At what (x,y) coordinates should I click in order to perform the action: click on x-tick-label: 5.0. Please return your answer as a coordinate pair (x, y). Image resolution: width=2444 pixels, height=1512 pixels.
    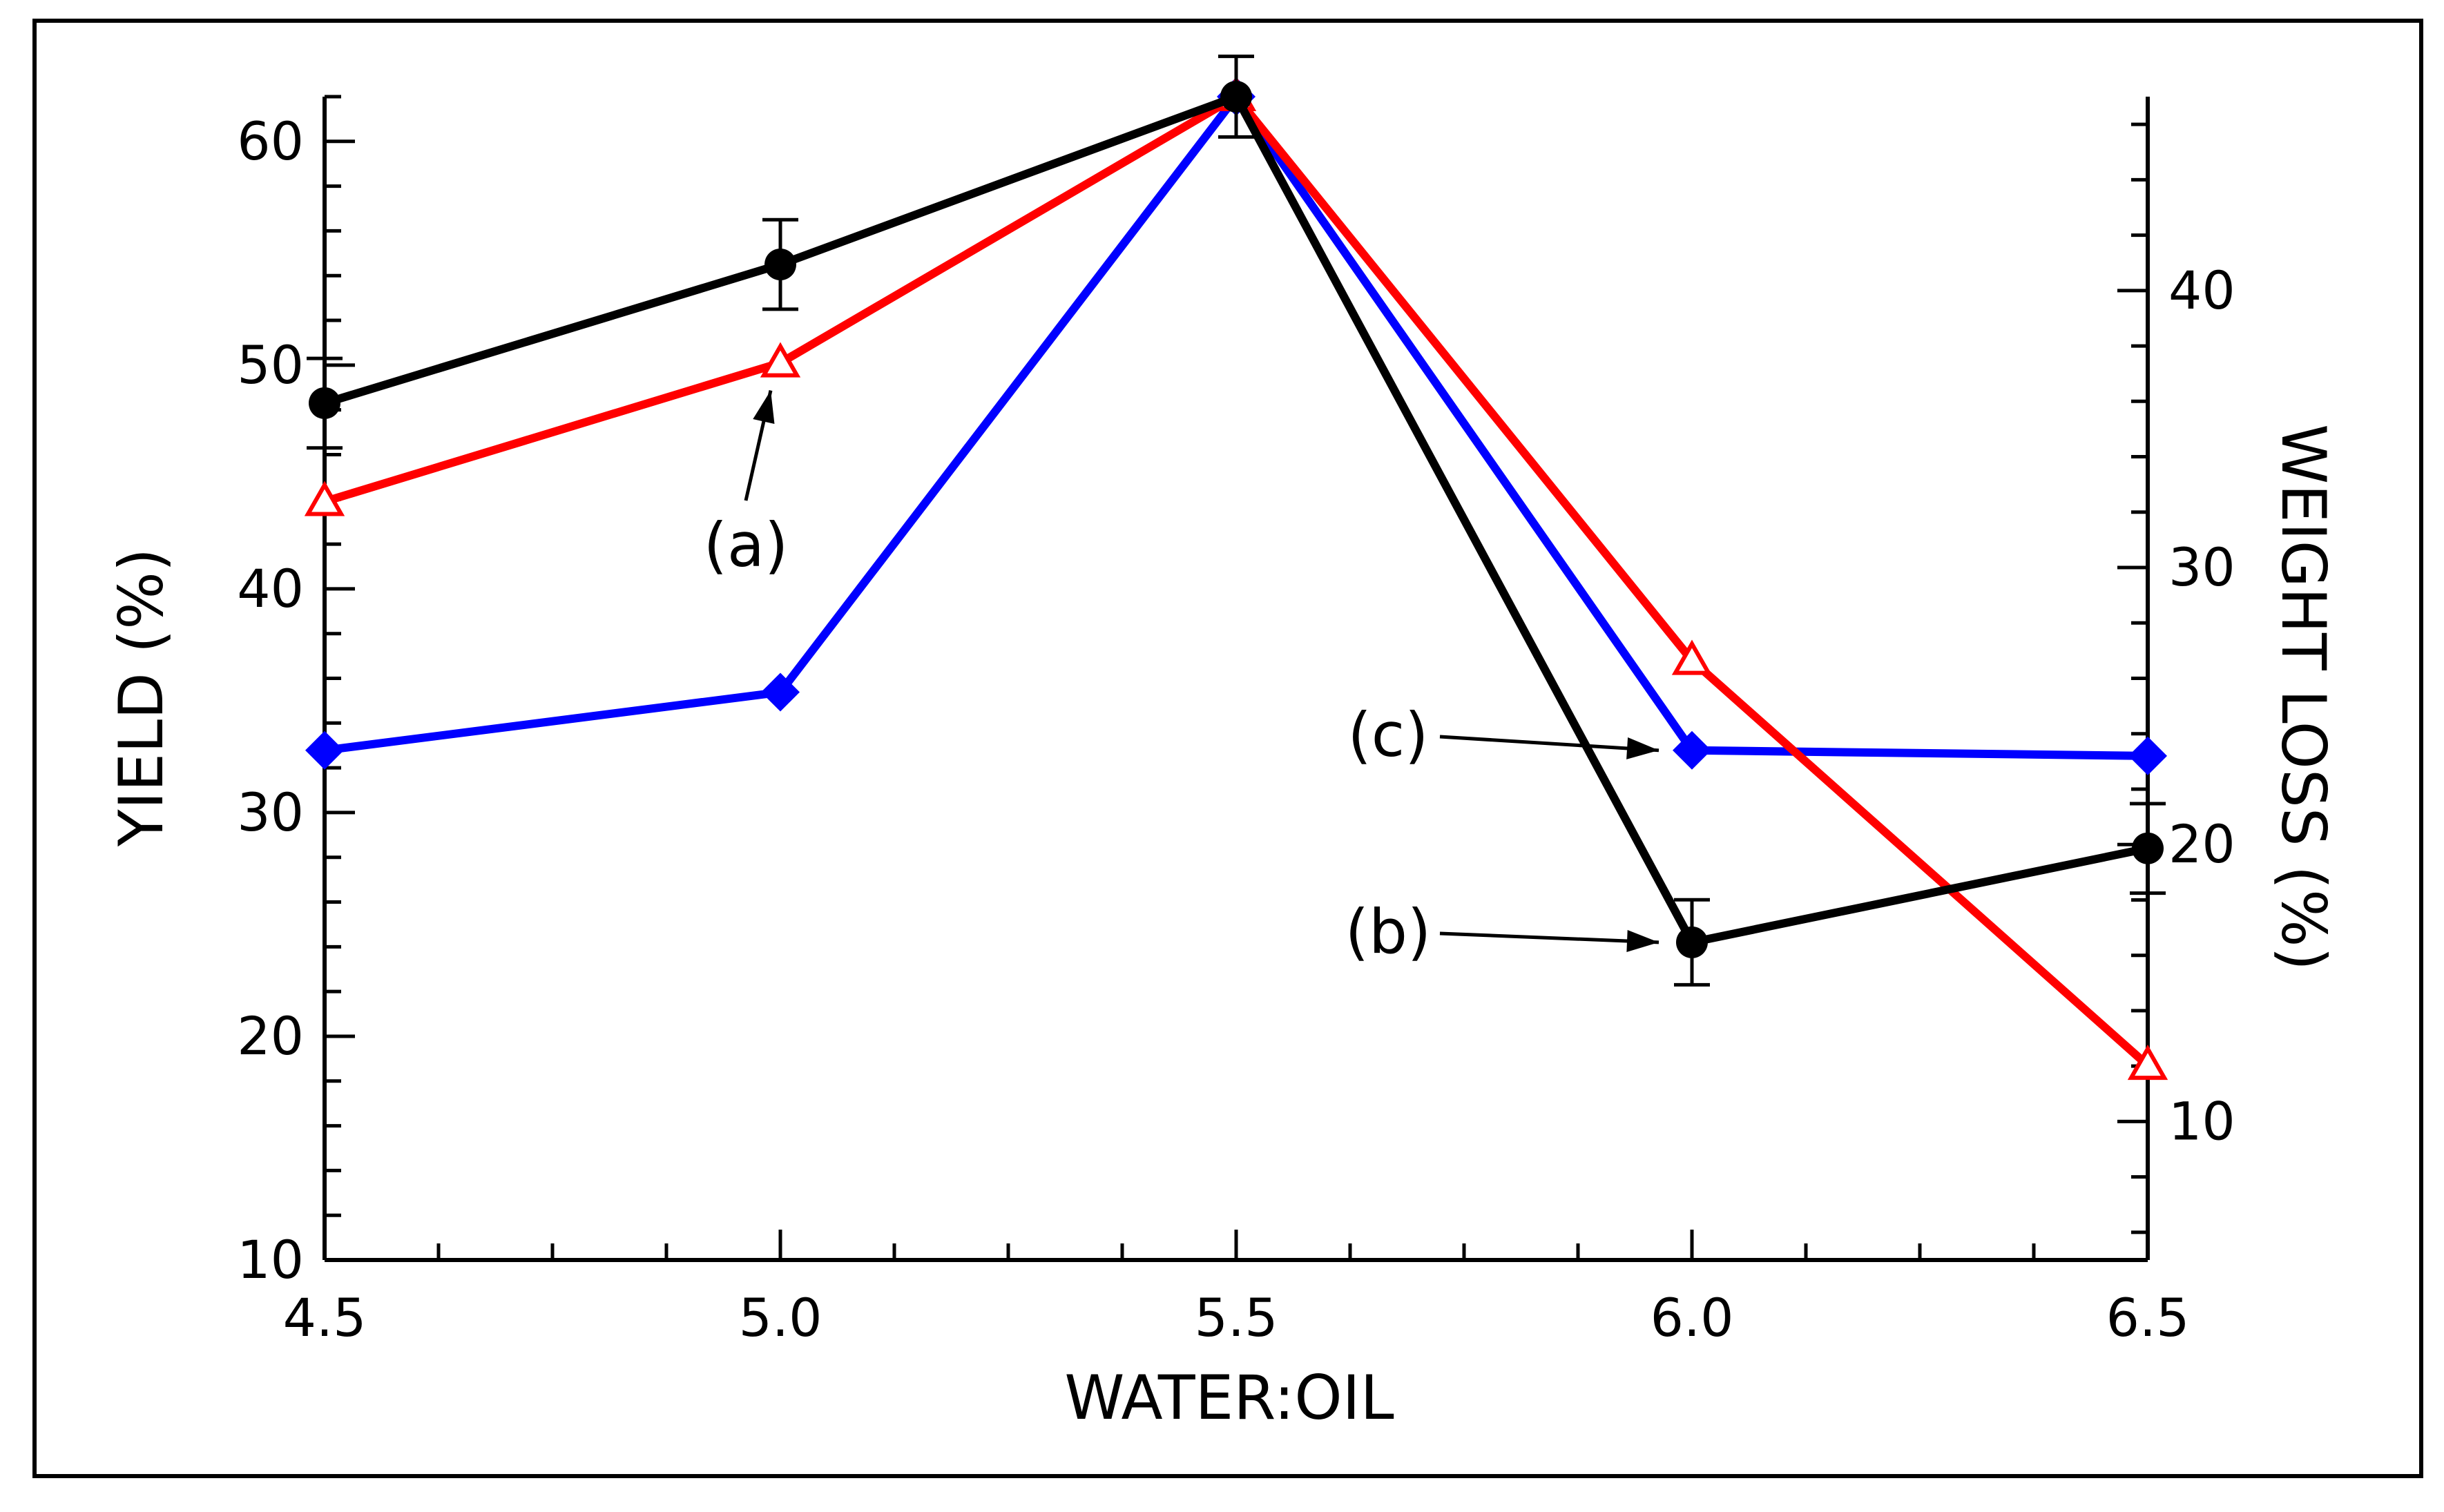
    Looking at the image, I should click on (780, 1317).